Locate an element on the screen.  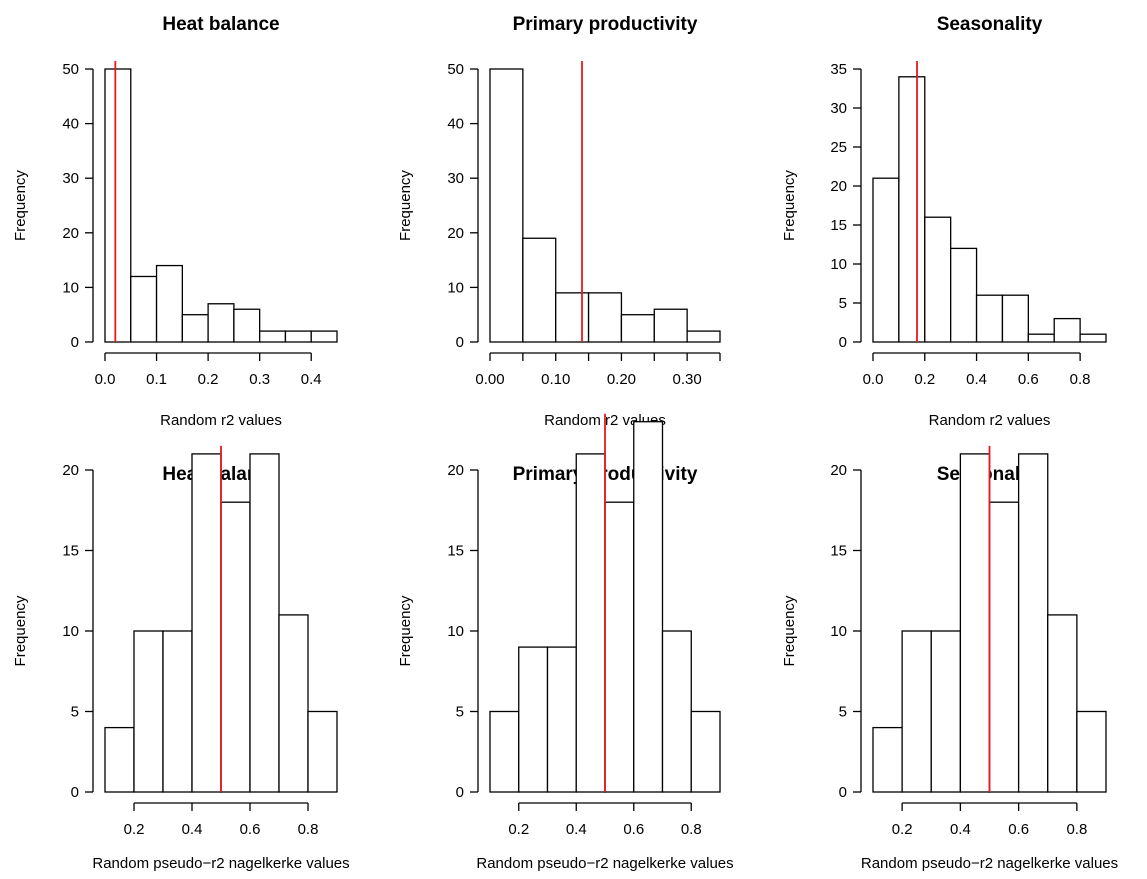
y-tick-label: 40 is located at coordinates (70, 124).